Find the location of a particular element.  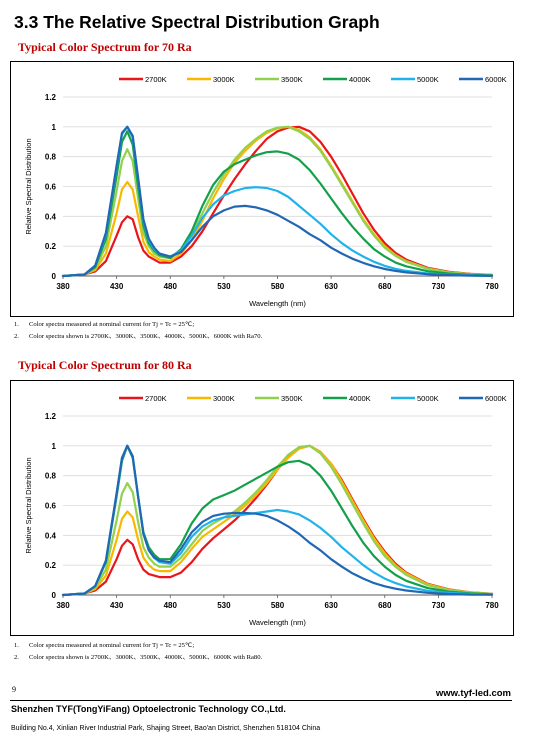

chart-subtitle-ra70: Typical Color Spectrum for 70 Ra is located at coordinates (105, 47).